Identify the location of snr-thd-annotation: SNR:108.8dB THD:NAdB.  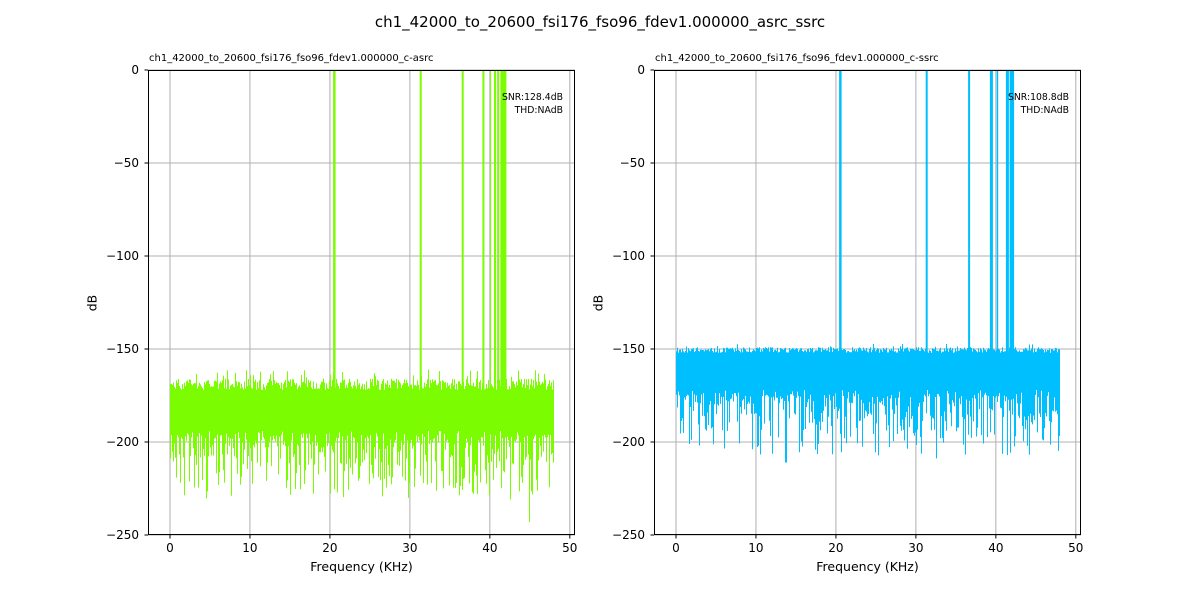
(1038, 104).